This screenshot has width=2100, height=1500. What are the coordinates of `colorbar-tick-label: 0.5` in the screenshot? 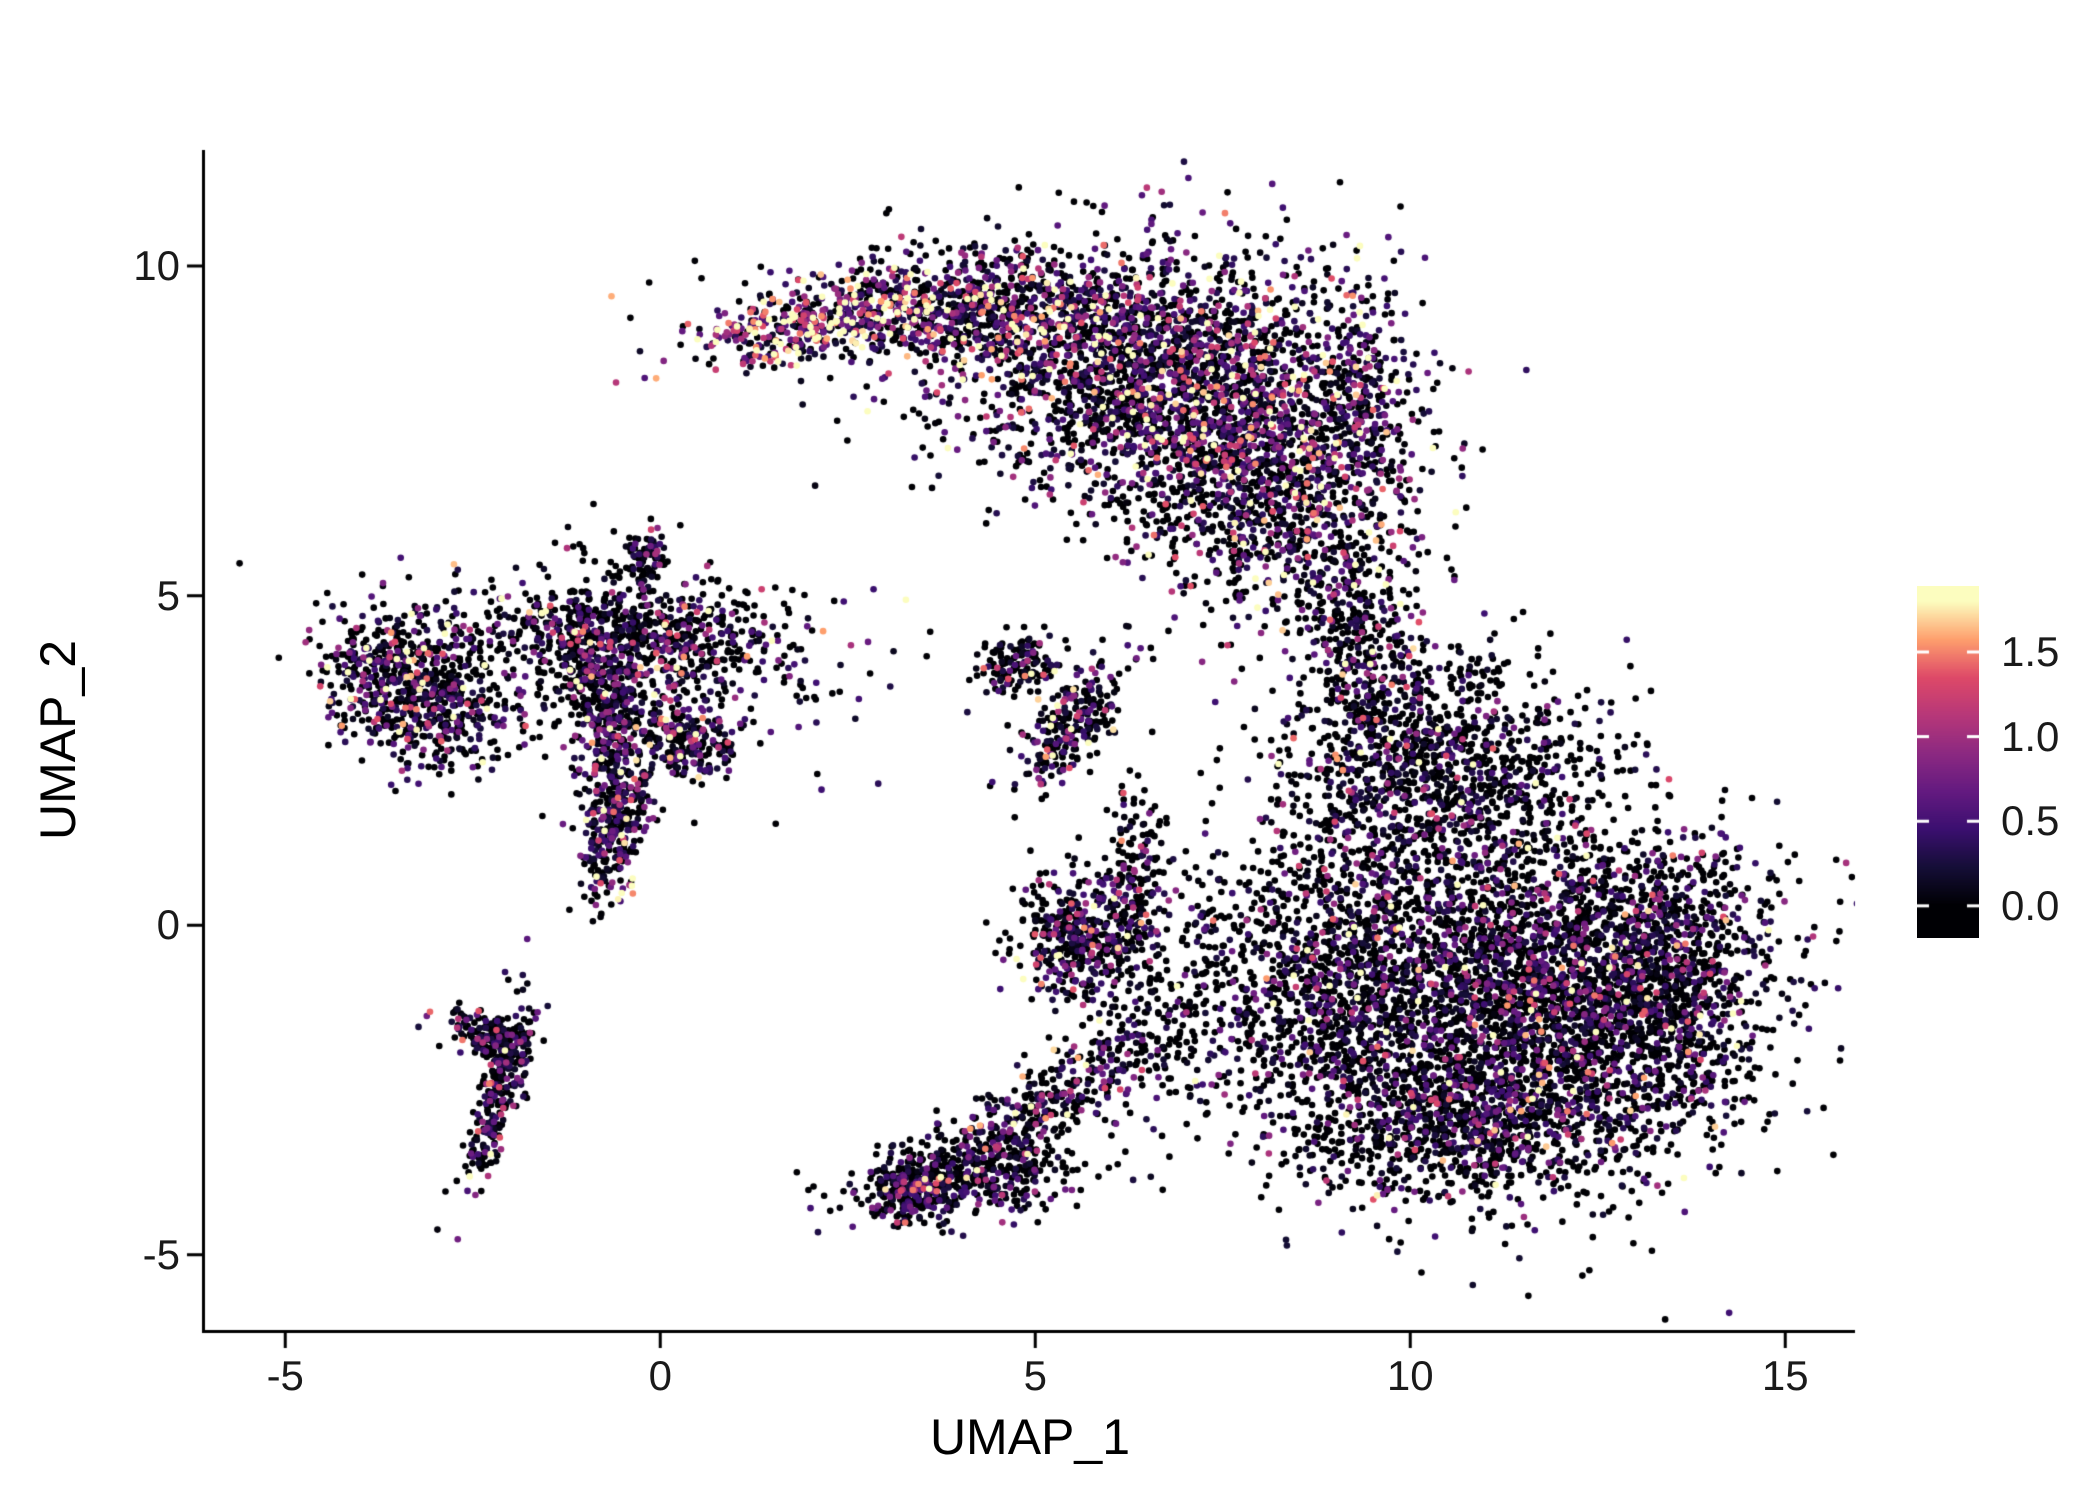 It's located at (2030, 821).